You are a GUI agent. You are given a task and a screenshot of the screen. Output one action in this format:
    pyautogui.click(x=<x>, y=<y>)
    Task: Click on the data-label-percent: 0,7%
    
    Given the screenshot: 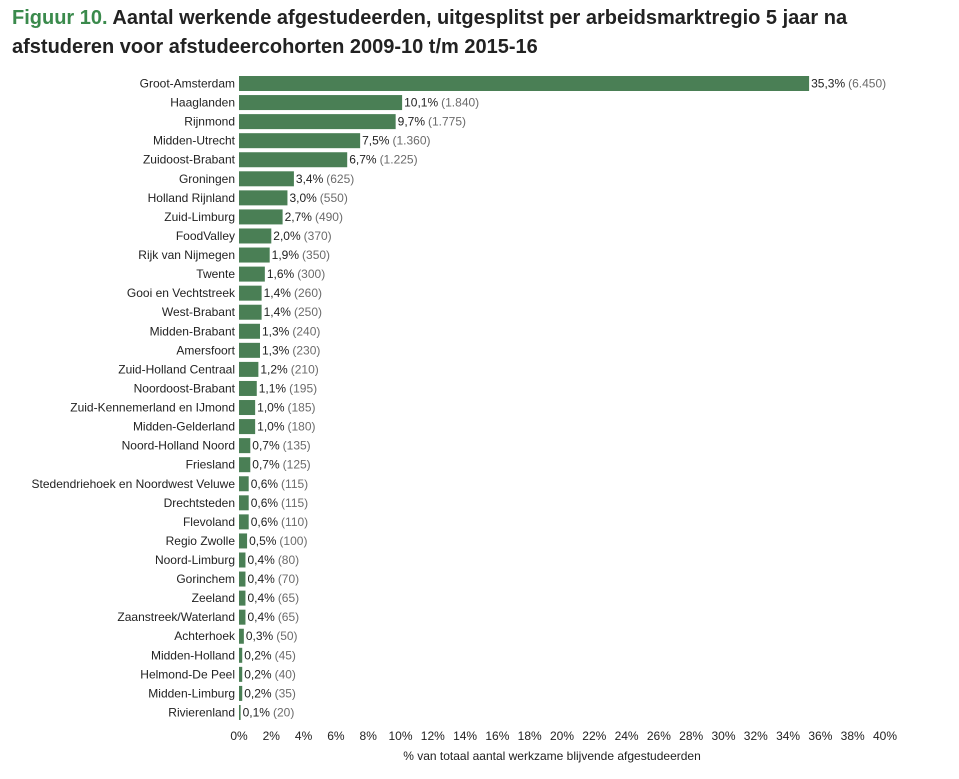 What is the action you would take?
    pyautogui.click(x=266, y=465)
    